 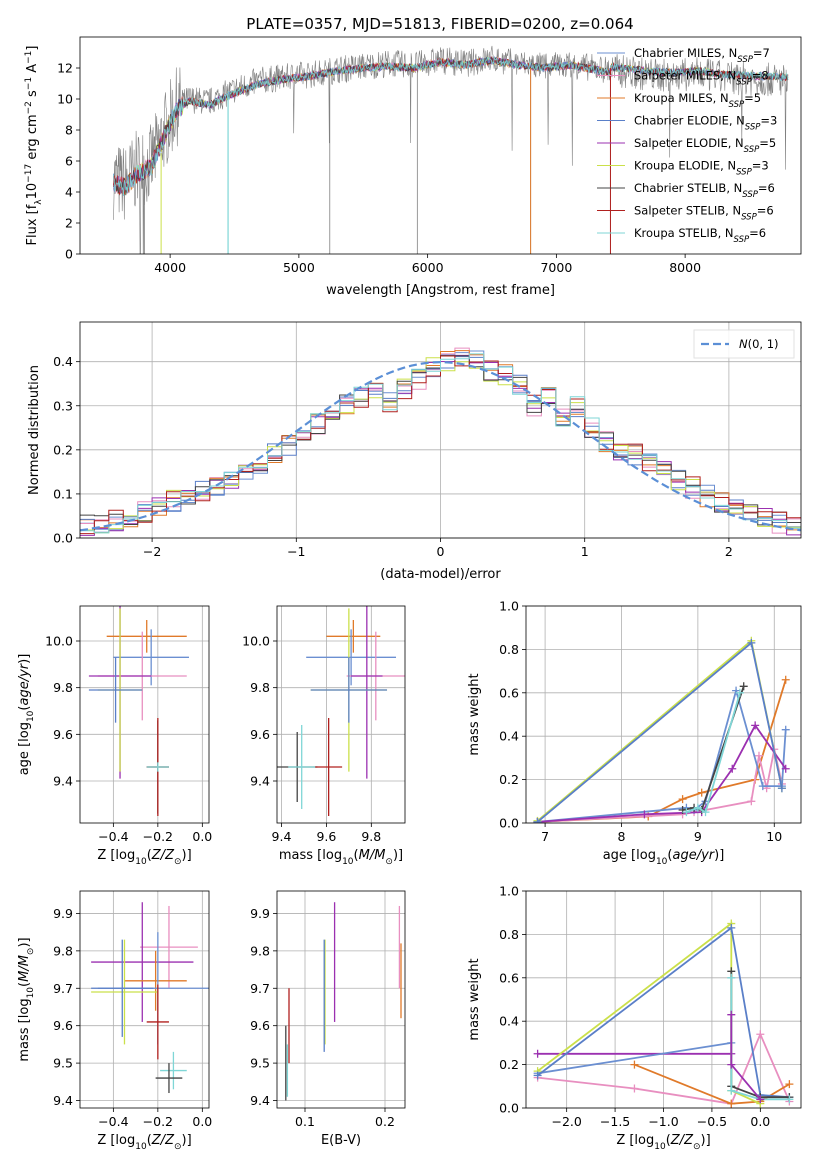 What do you see at coordinates (474, 714) in the screenshot?
I see `y-axis-label: mass weight` at bounding box center [474, 714].